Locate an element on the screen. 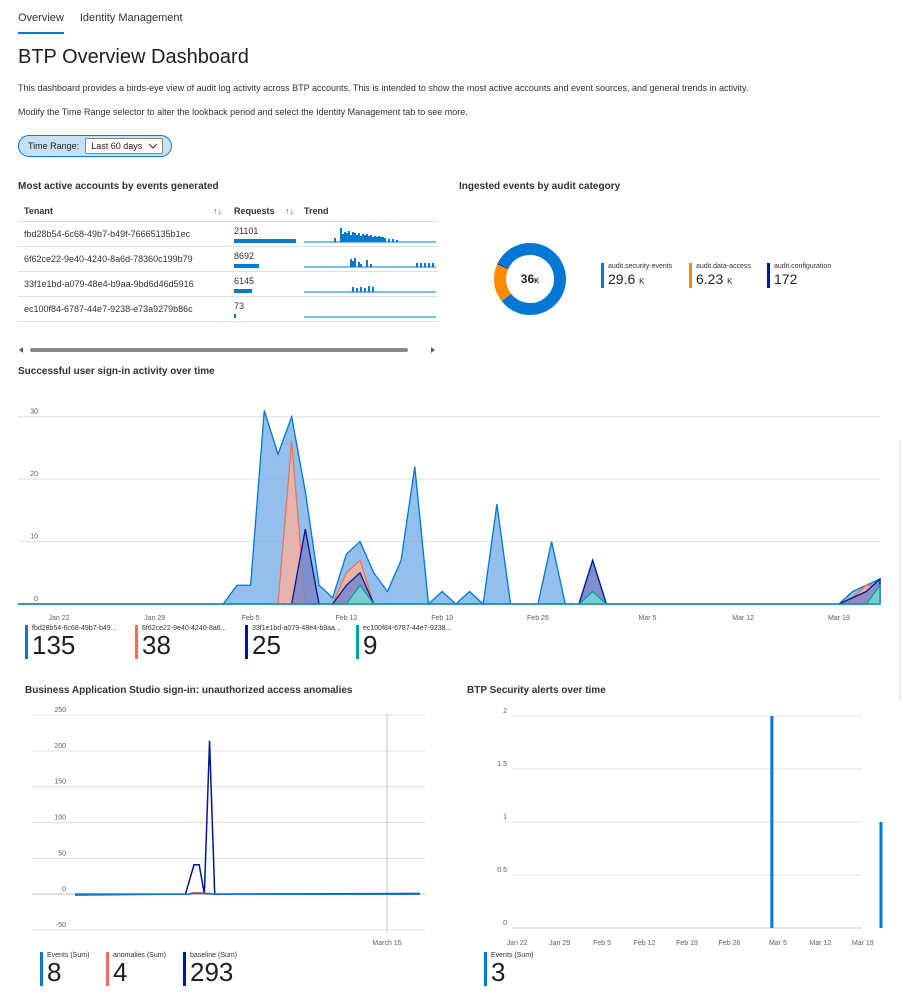  signin-legend-item: 33f1e1bd-a079-48e4-b9aa... 25 is located at coordinates (293, 642).